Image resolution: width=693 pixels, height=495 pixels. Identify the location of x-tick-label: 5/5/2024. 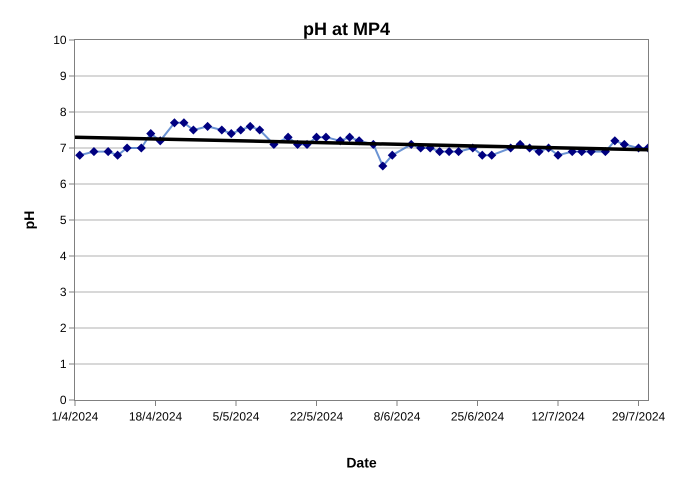
(236, 416).